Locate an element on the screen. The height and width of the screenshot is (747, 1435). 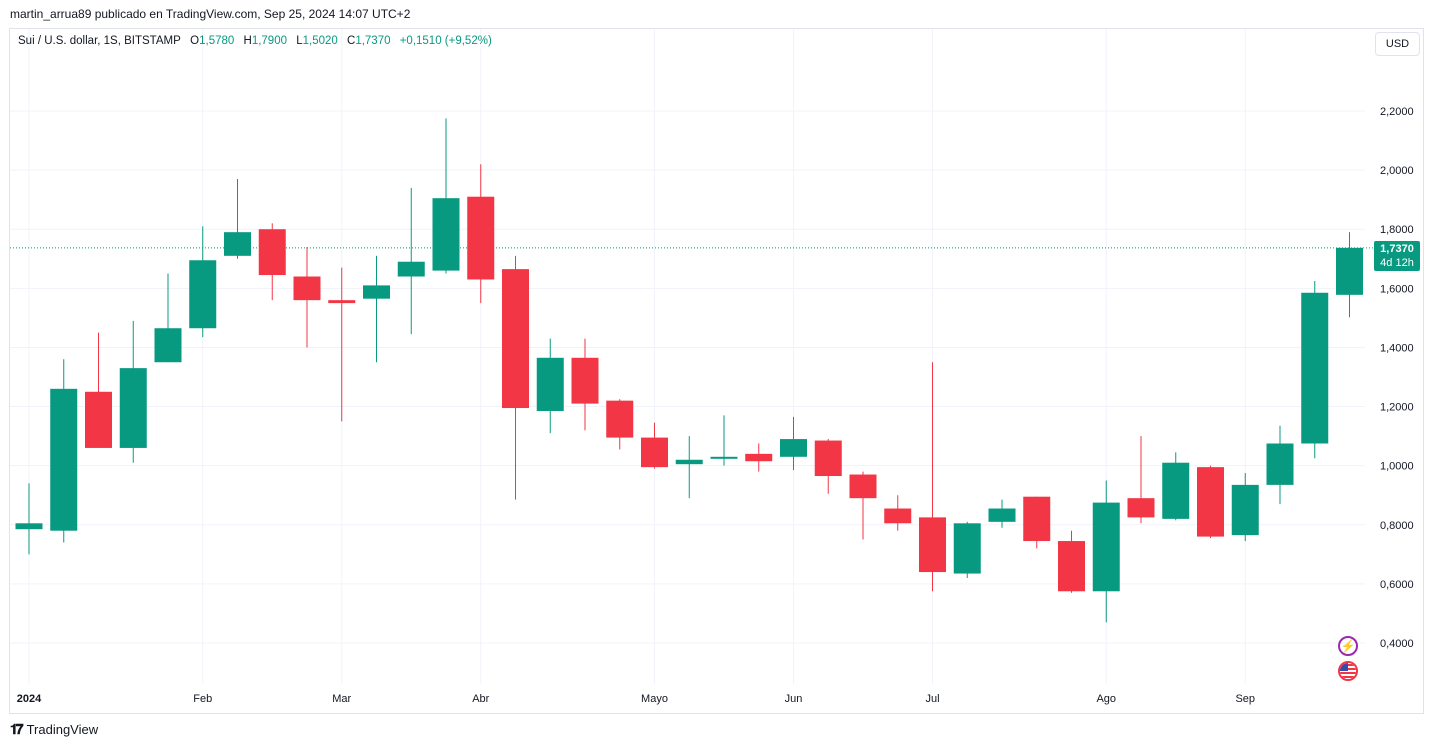
footer-brand-text: TradingView is located at coordinates (62, 729).